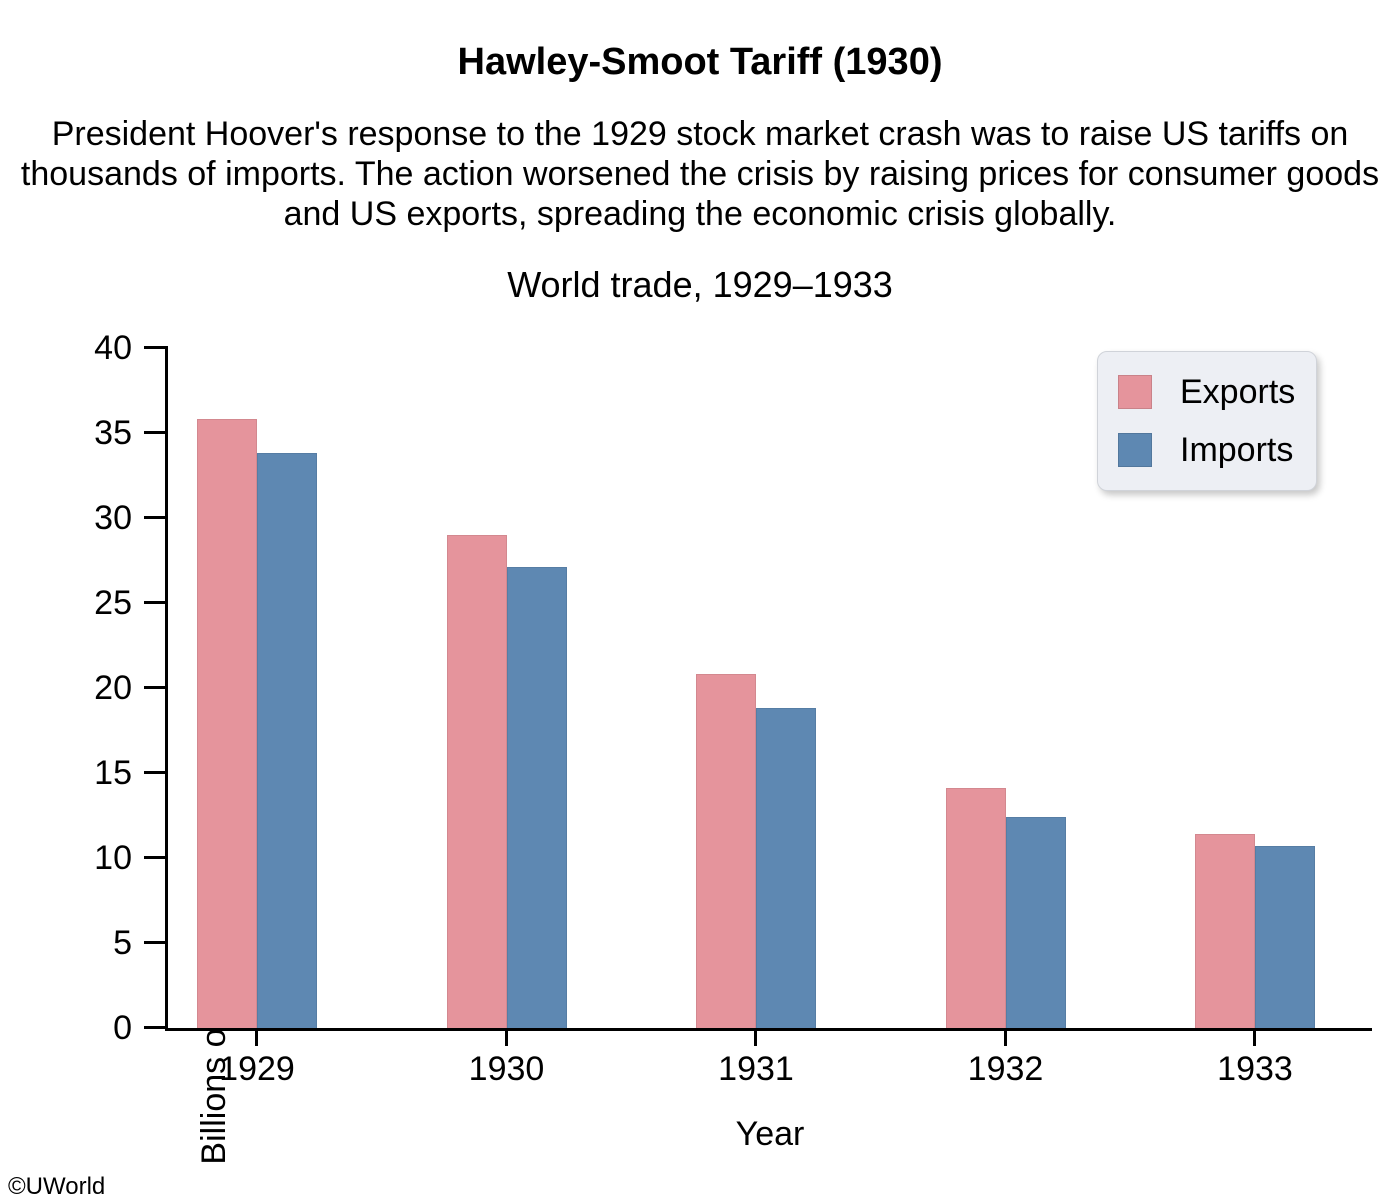 Image resolution: width=1400 pixels, height=1204 pixels. What do you see at coordinates (770, 1134) in the screenshot?
I see `x-axis-title: Year` at bounding box center [770, 1134].